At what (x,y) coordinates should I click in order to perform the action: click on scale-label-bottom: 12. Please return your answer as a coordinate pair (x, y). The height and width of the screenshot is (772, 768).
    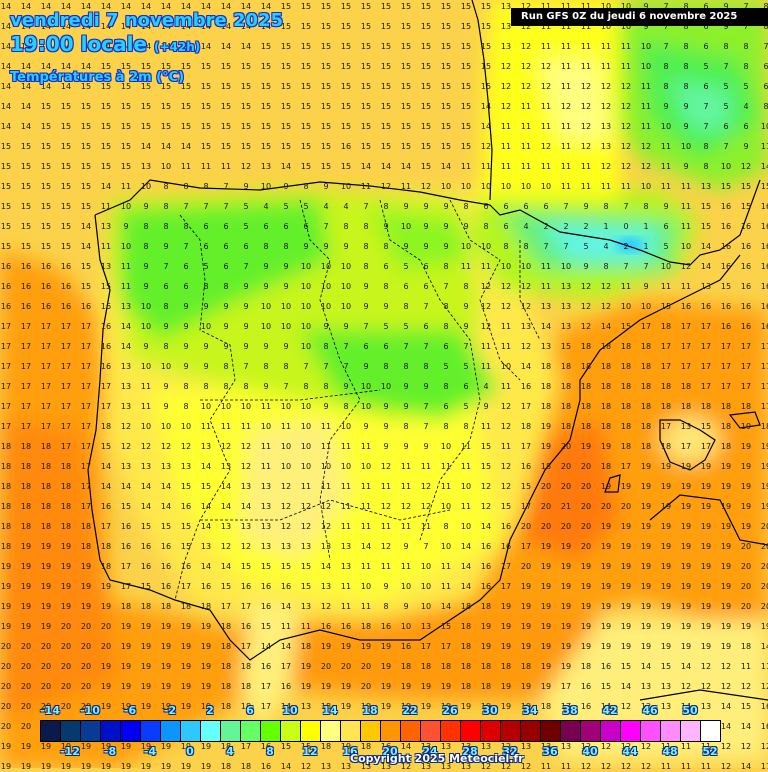
    Looking at the image, I should click on (310, 751).